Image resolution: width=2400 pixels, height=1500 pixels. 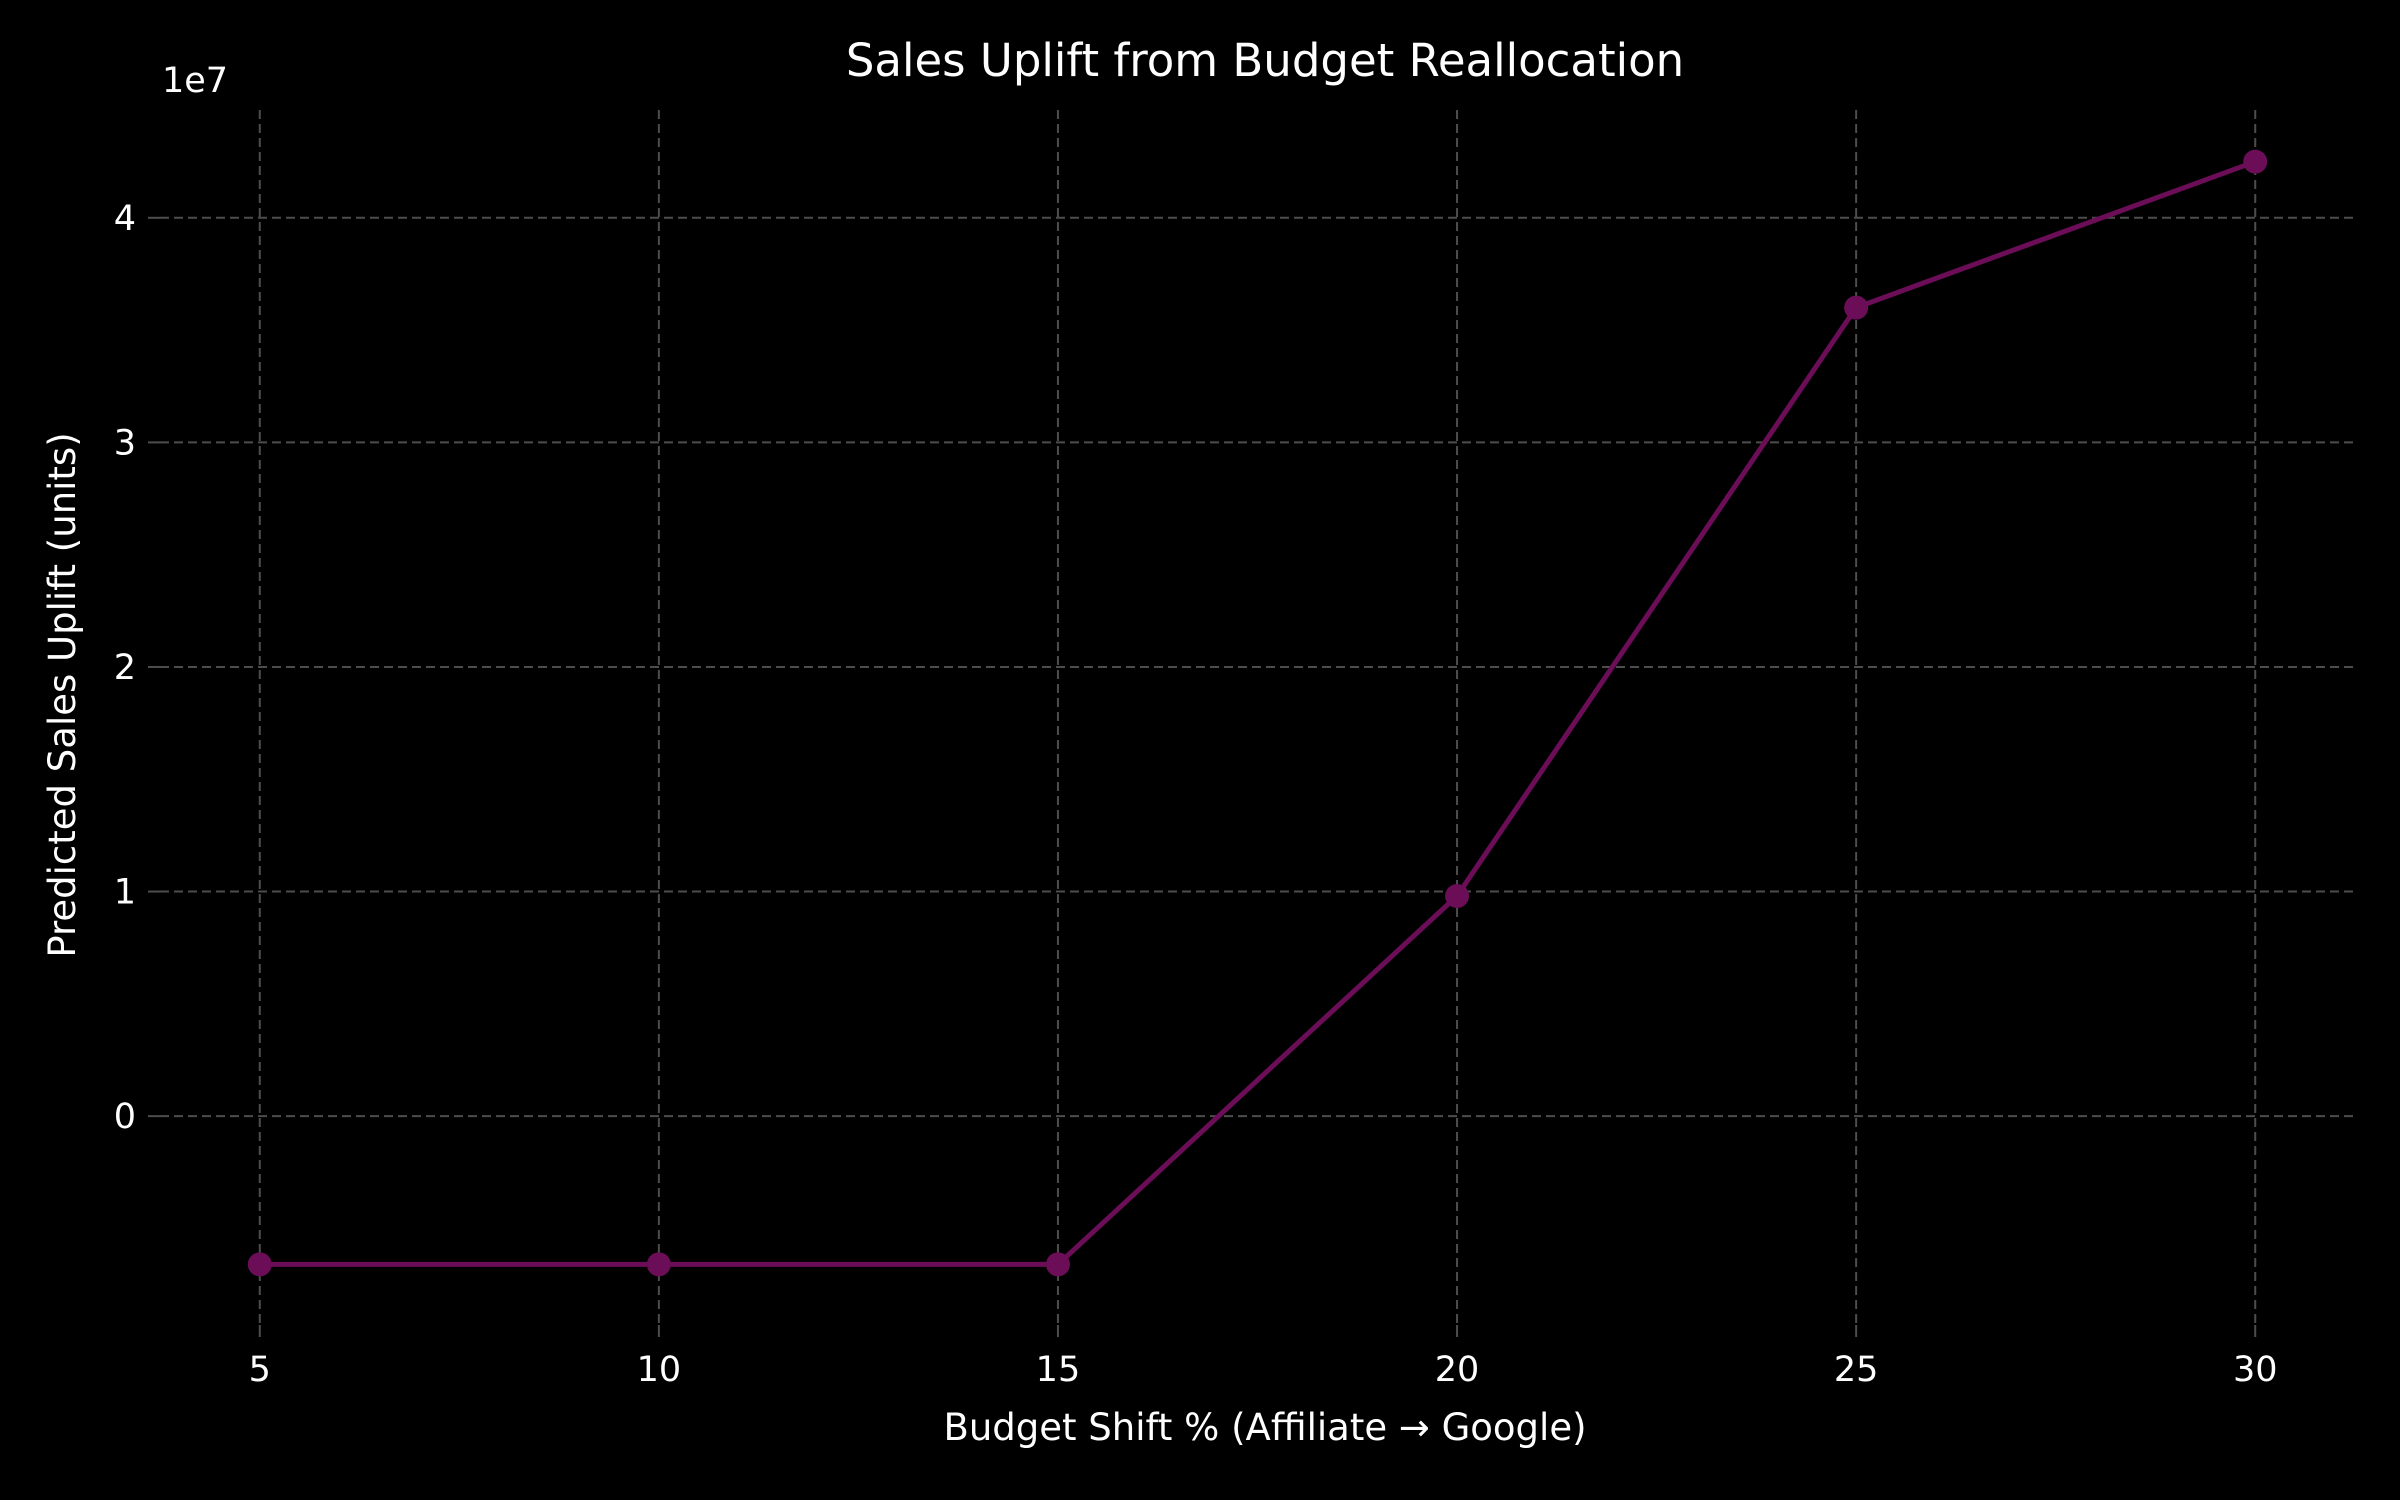 I want to click on x-tick-label: 5, so click(x=260, y=1370).